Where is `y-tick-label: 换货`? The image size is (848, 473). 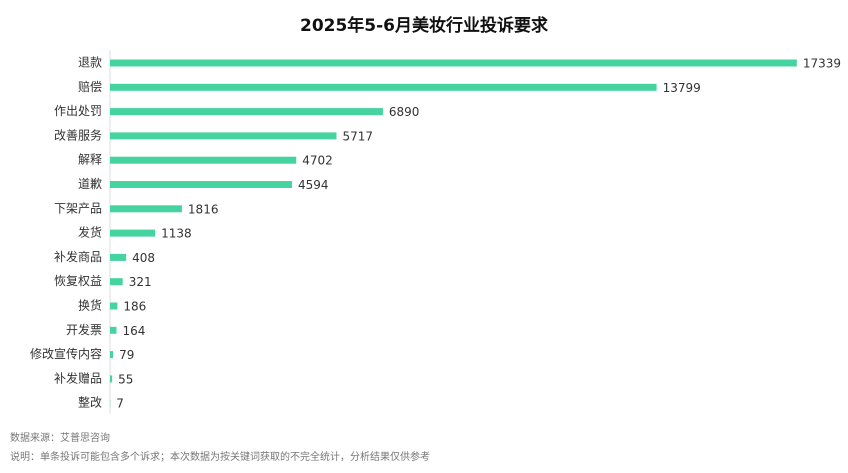 y-tick-label: 换货 is located at coordinates (90, 305).